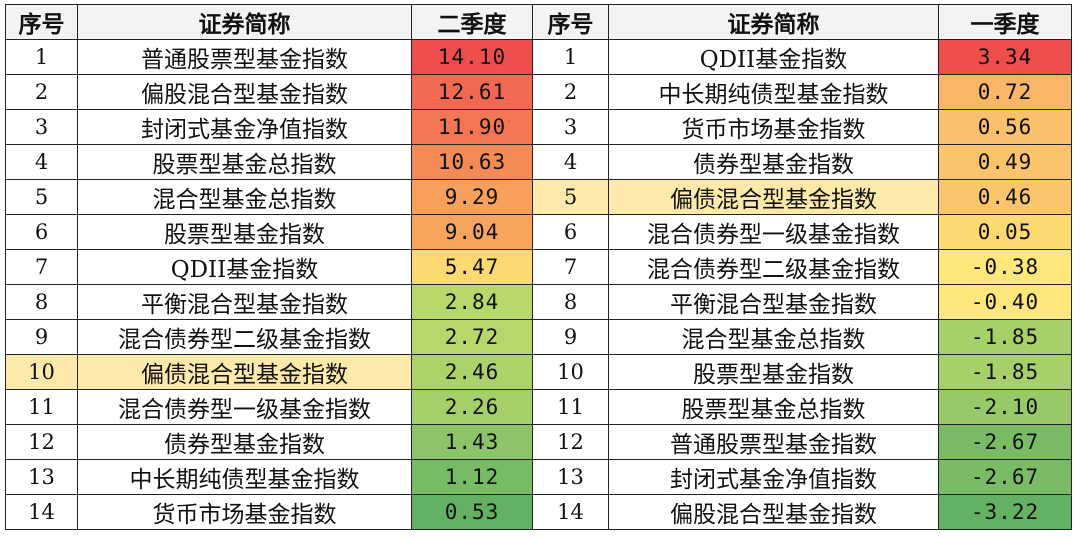 The height and width of the screenshot is (539, 1080). I want to click on q2-rank-cell: 9, so click(41, 337).